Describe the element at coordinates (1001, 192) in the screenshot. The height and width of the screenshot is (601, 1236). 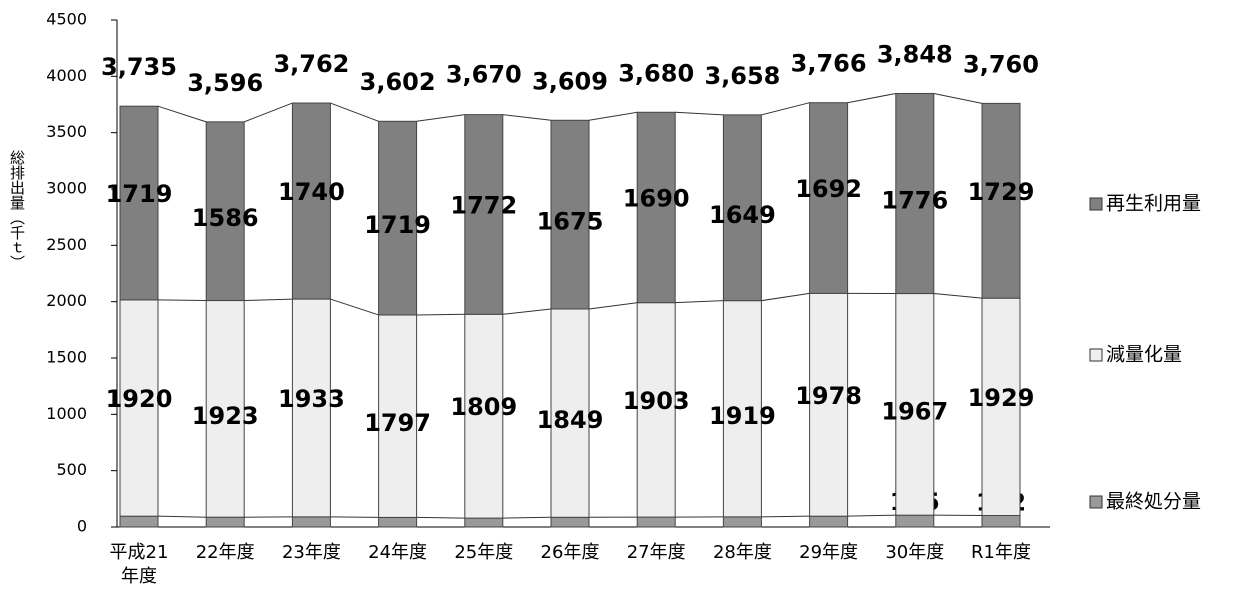
I see `data-label: 1729` at that location.